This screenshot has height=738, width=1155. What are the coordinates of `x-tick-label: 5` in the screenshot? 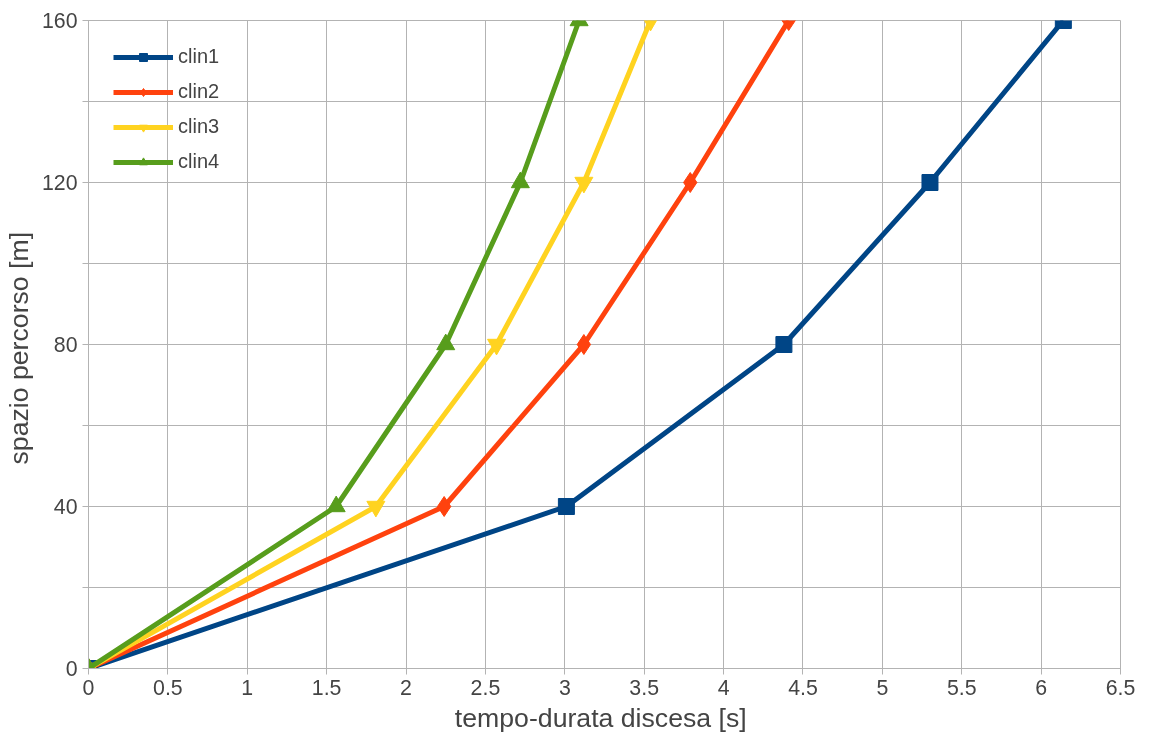 It's located at (882, 687).